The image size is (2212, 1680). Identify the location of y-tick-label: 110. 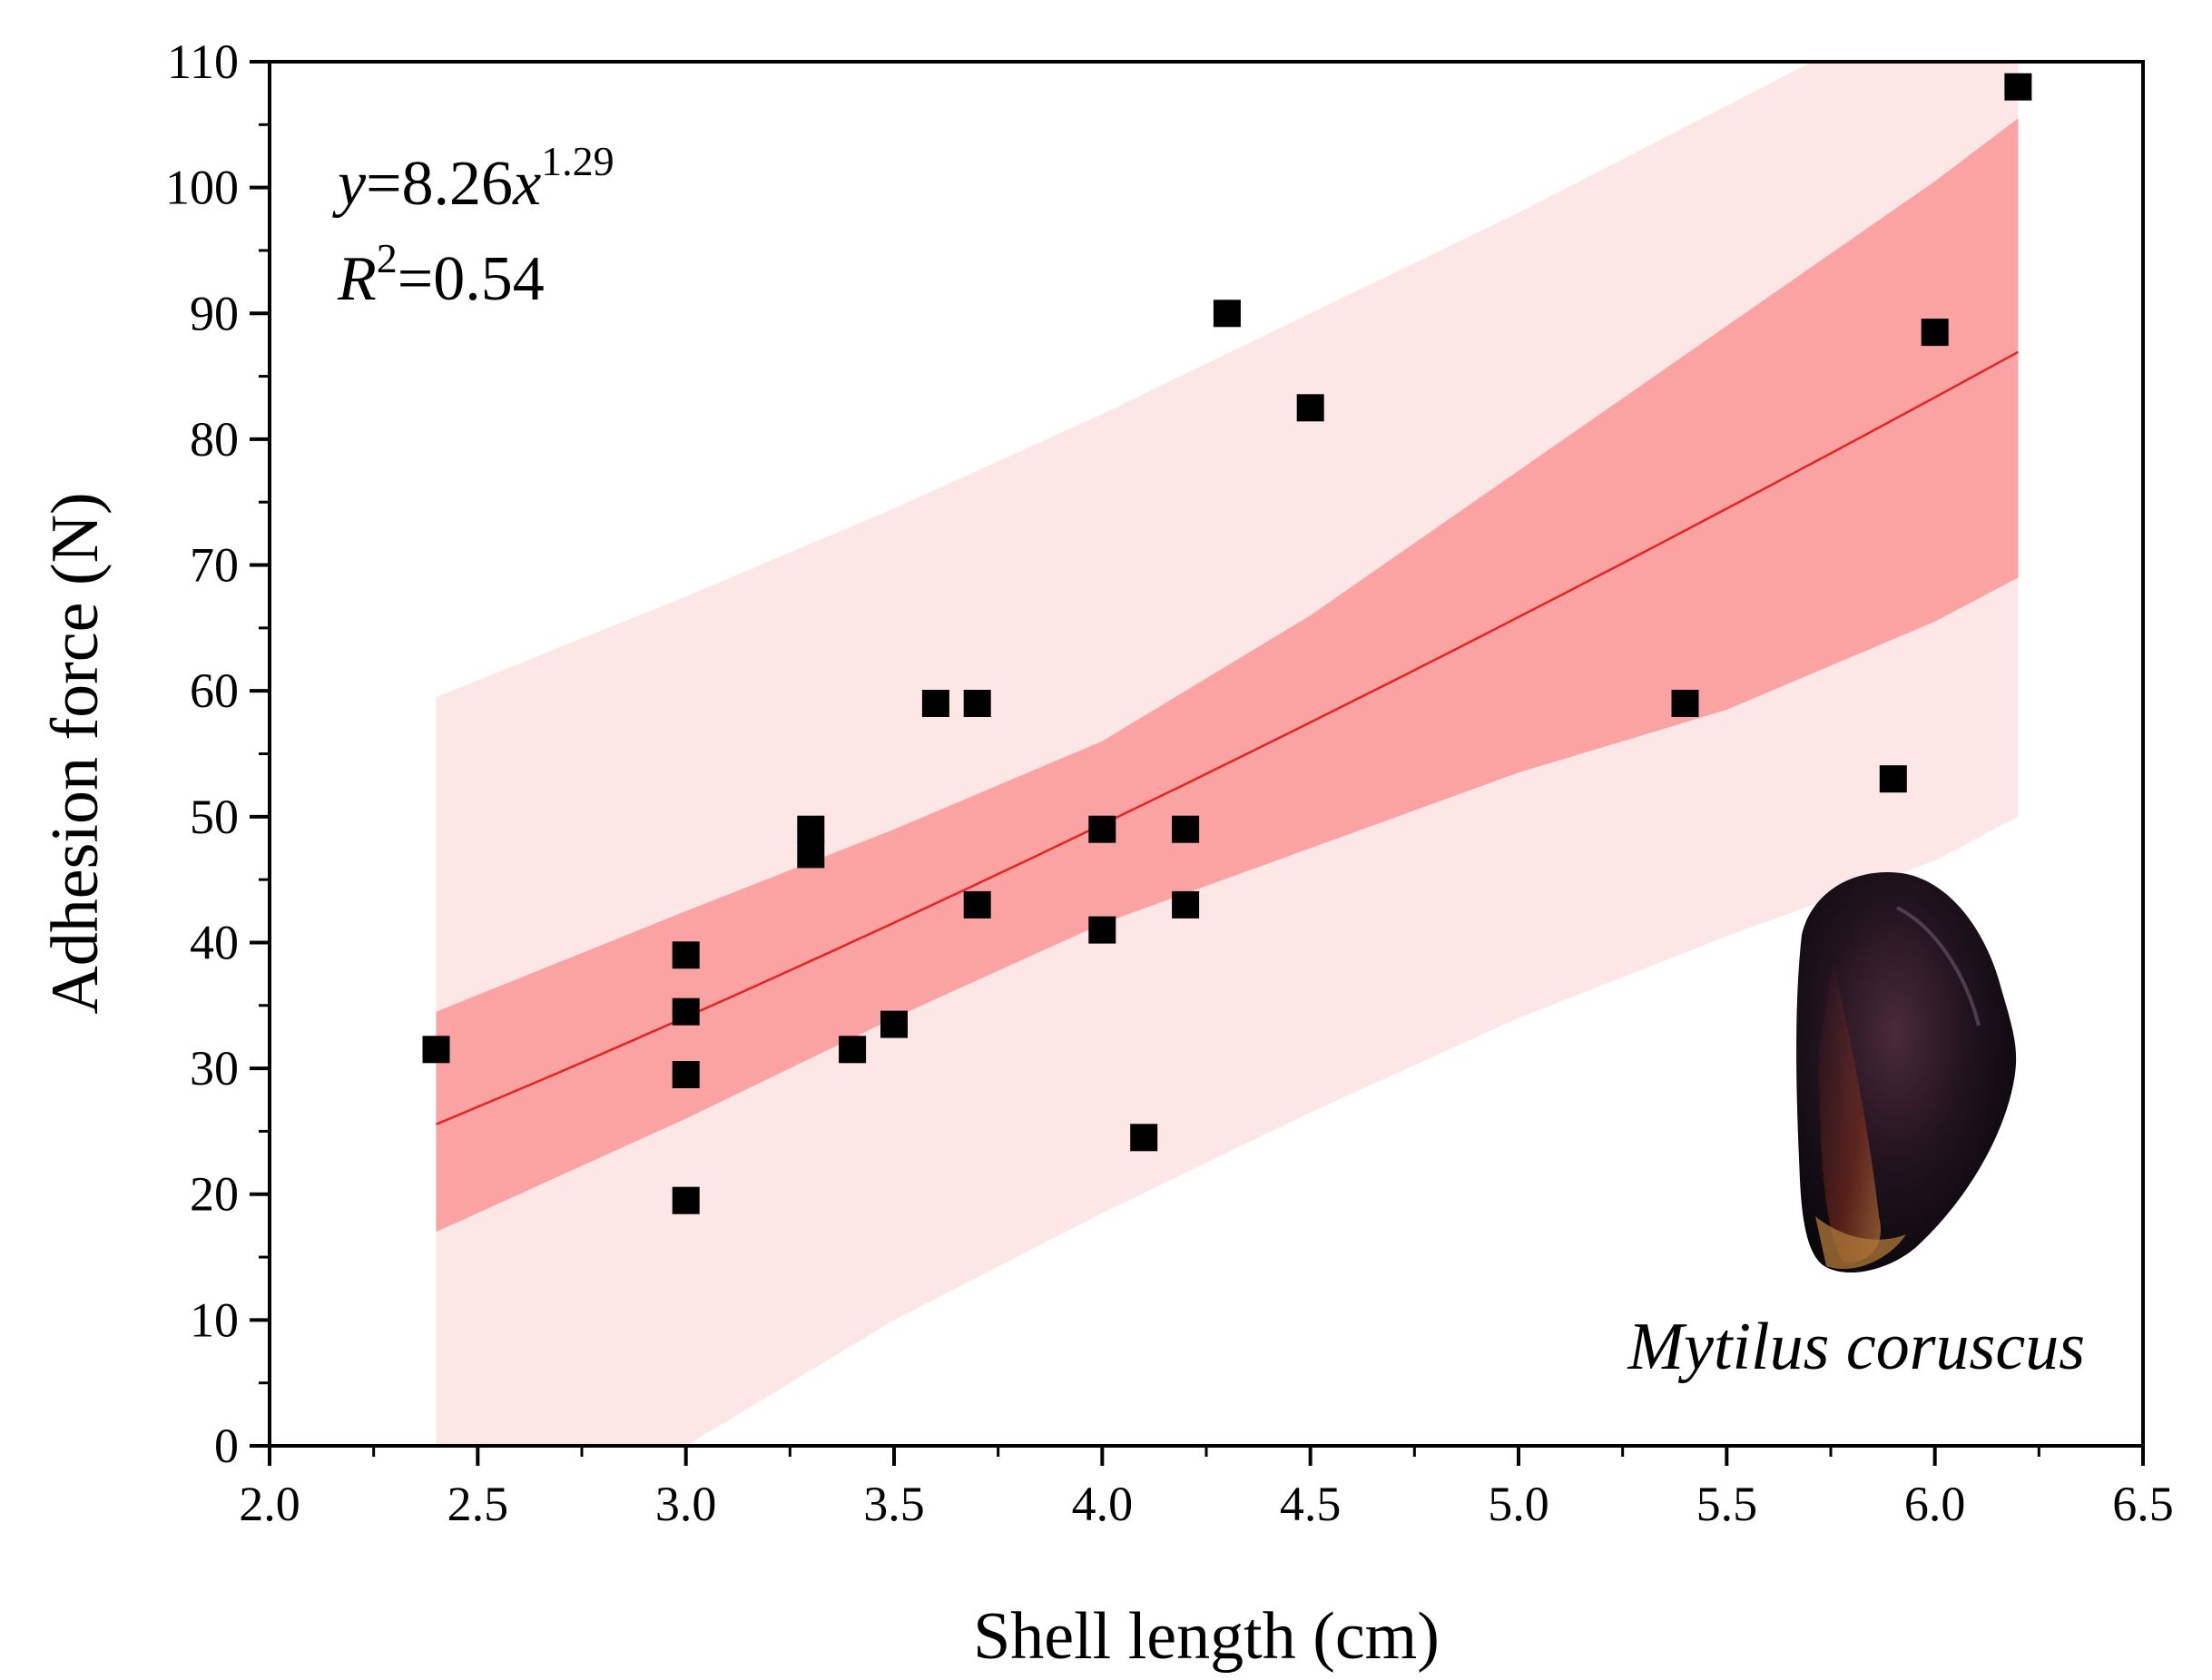
(203, 61).